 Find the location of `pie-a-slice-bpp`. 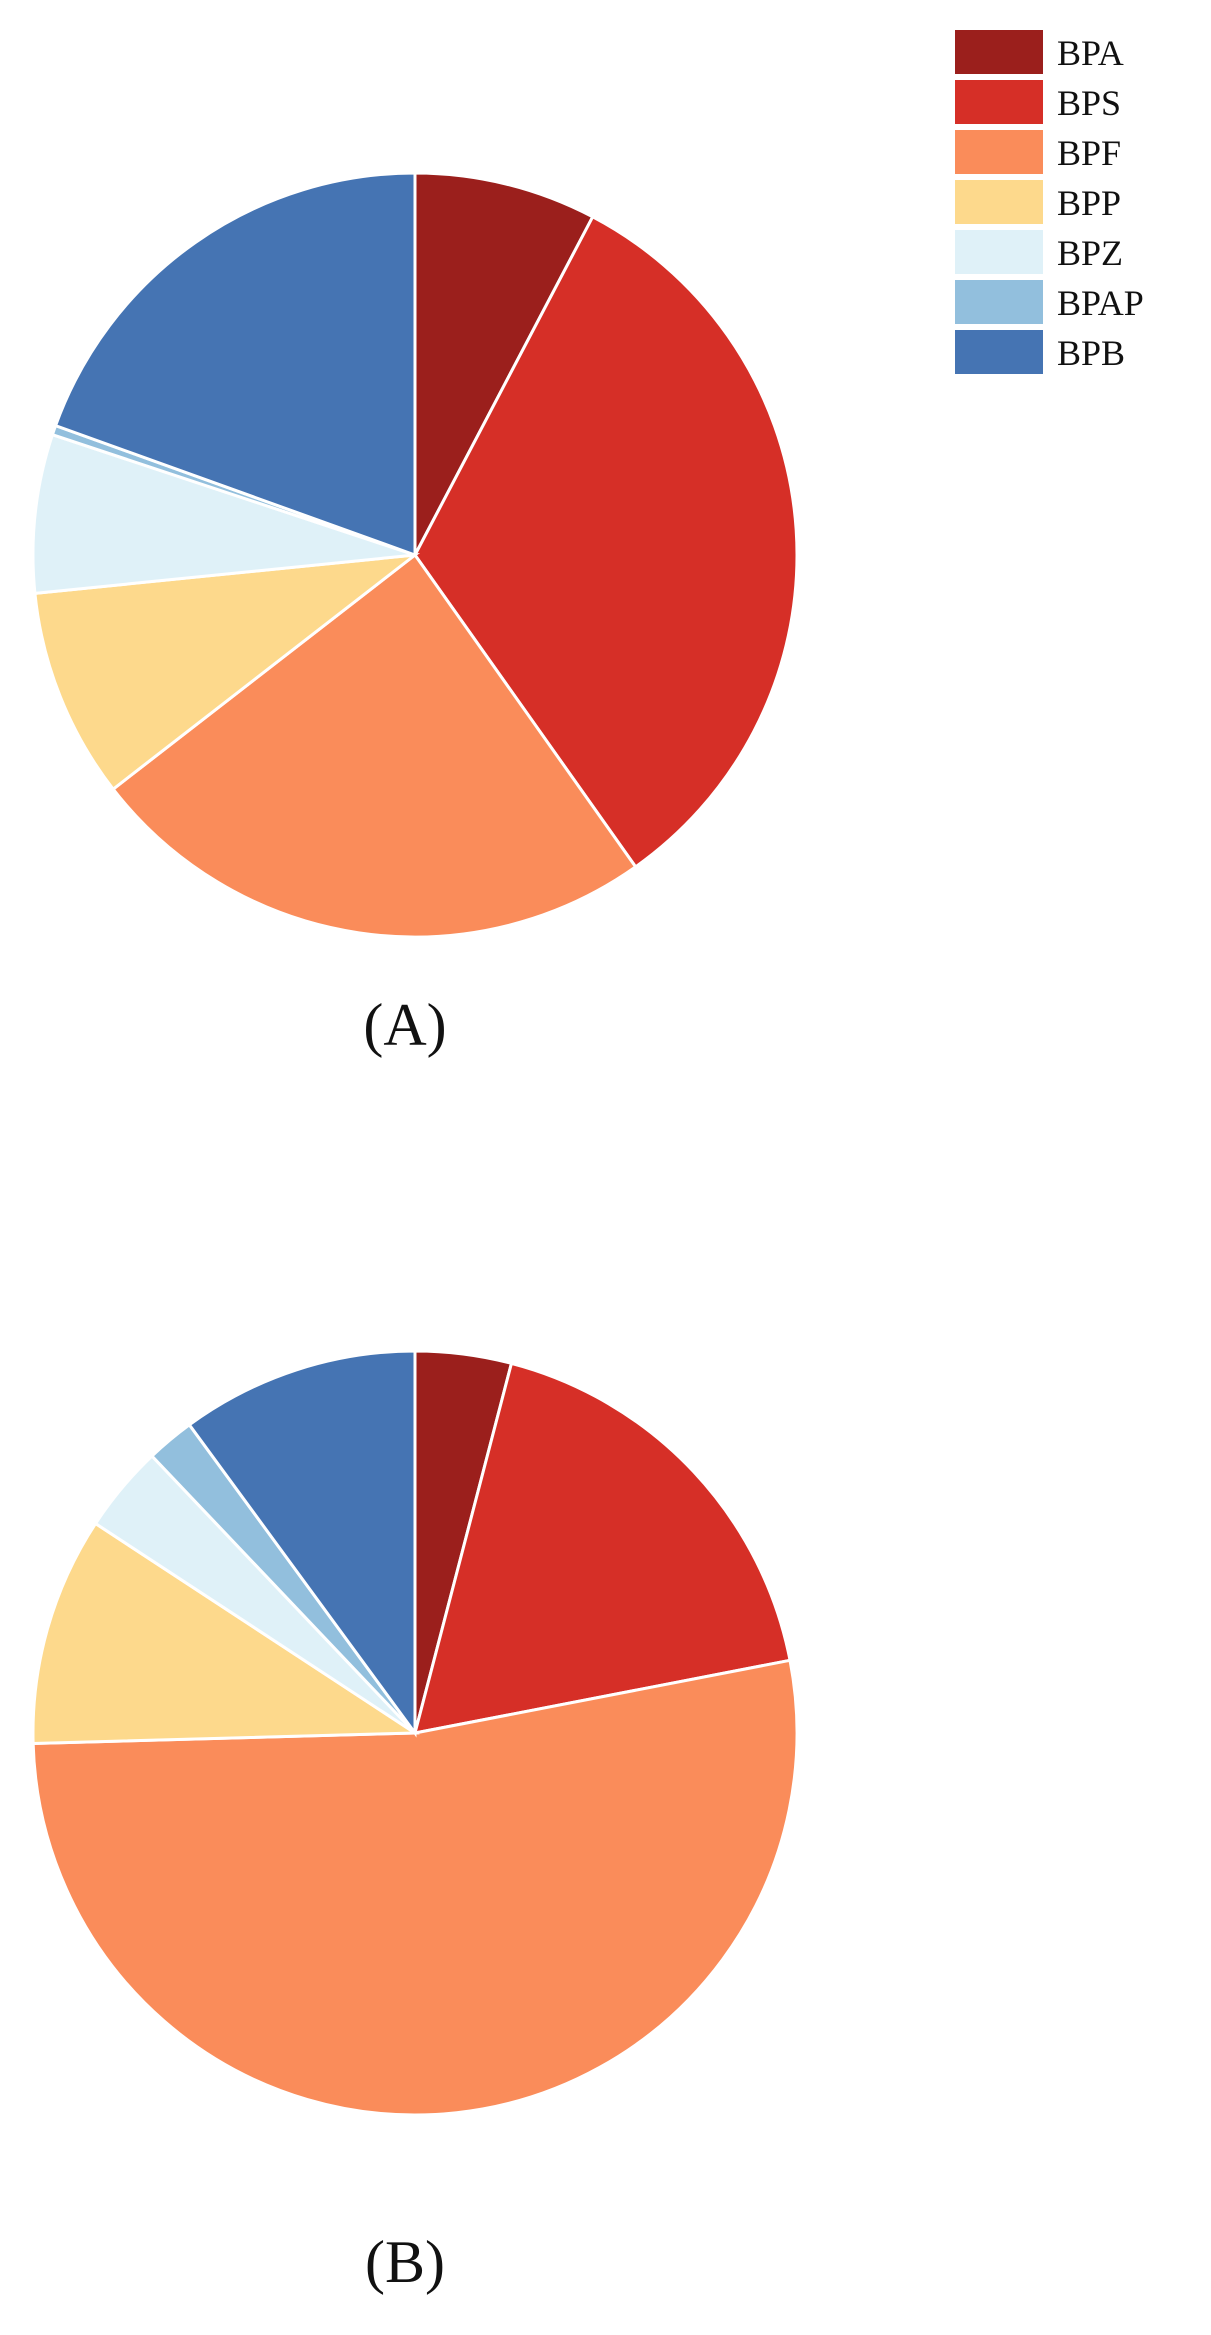

pie-a-slice-bpp is located at coordinates (227, 672).